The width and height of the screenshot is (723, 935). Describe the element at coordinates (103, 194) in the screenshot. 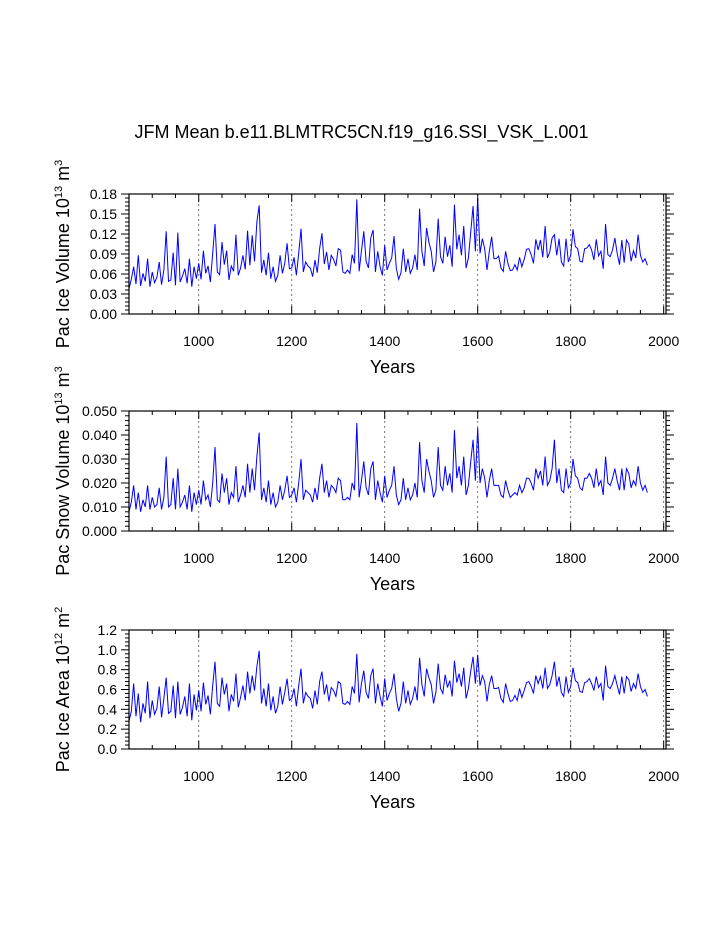

I see `y-tick-label: 0.18` at that location.